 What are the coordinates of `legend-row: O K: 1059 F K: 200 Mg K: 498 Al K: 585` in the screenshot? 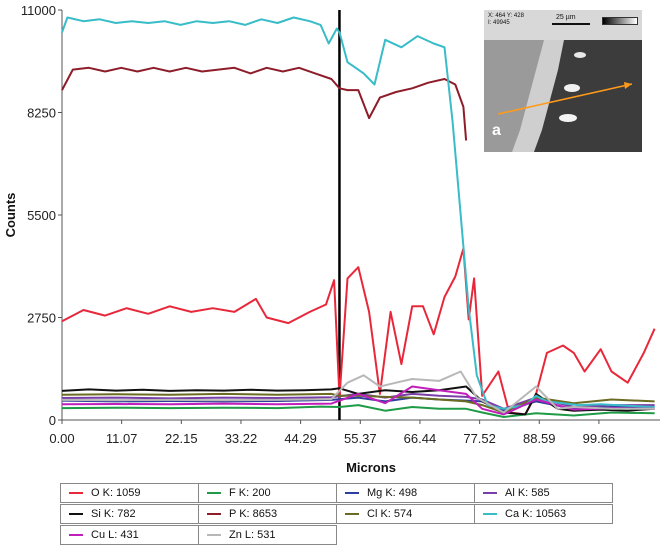 It's located at (340, 493).